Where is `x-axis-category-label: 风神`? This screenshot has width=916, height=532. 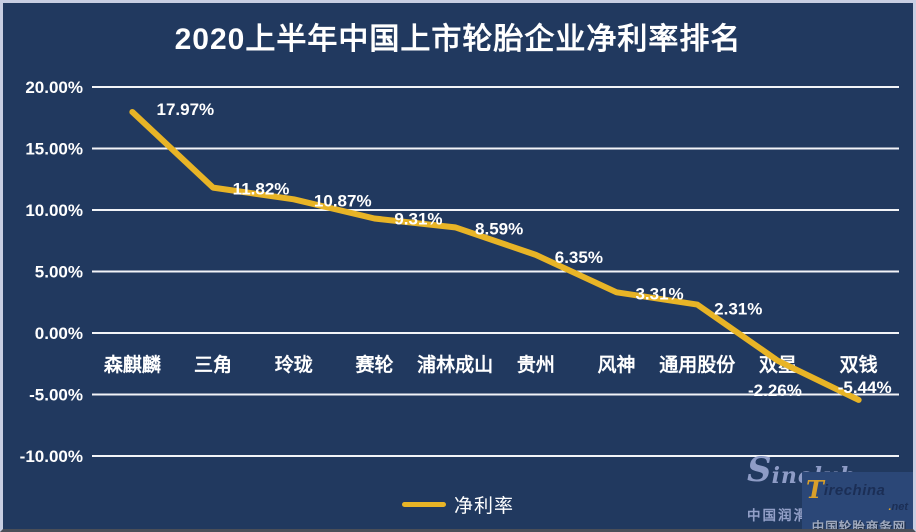 x-axis-category-label: 风神 is located at coordinates (617, 364).